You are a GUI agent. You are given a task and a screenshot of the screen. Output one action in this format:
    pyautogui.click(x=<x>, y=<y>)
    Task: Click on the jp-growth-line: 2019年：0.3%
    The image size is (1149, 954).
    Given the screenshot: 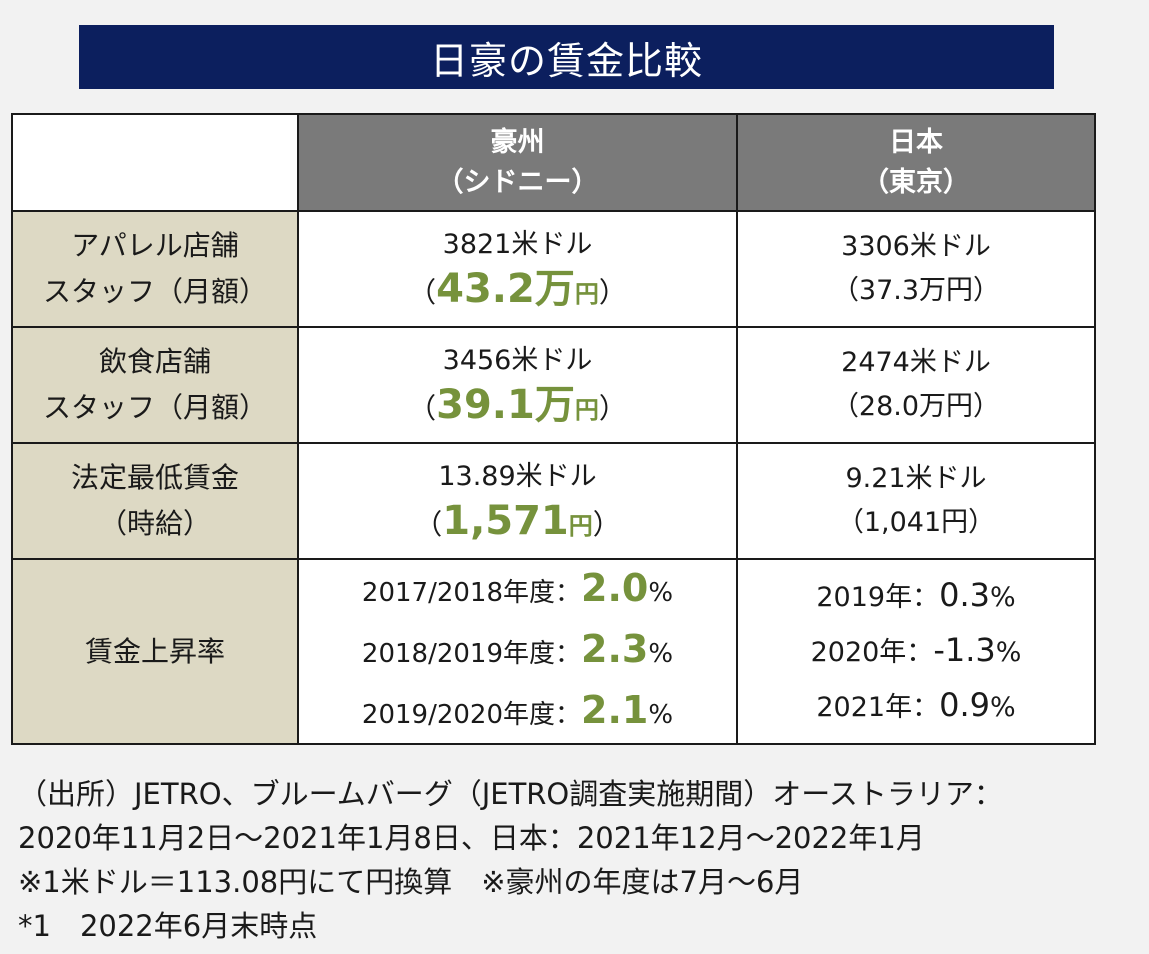 What is the action you would take?
    pyautogui.click(x=916, y=596)
    